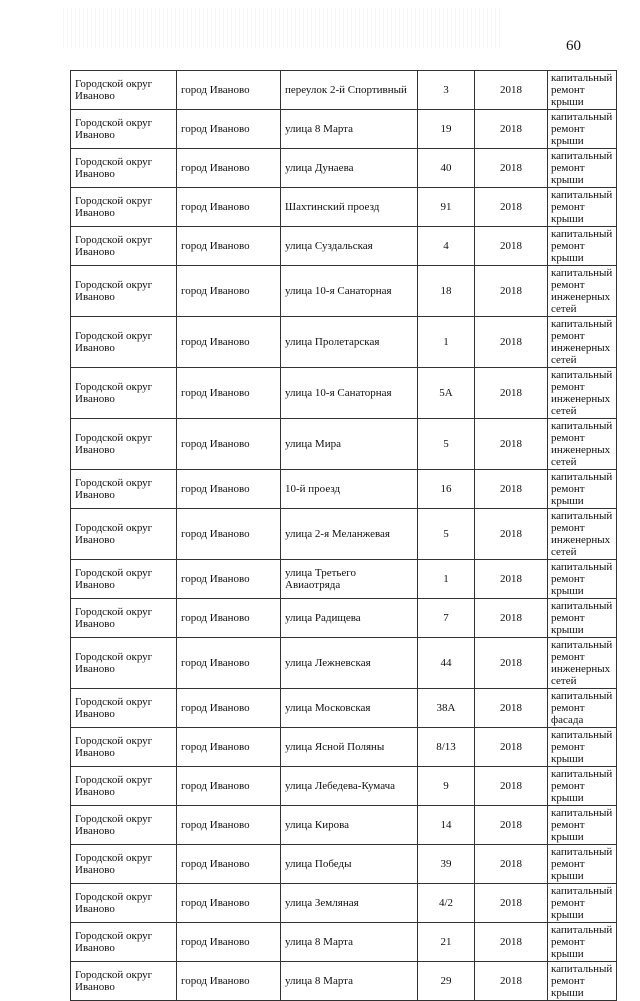 The height and width of the screenshot is (1001, 640). I want to click on cell-street: переулок 2-й Спортивный, so click(349, 90).